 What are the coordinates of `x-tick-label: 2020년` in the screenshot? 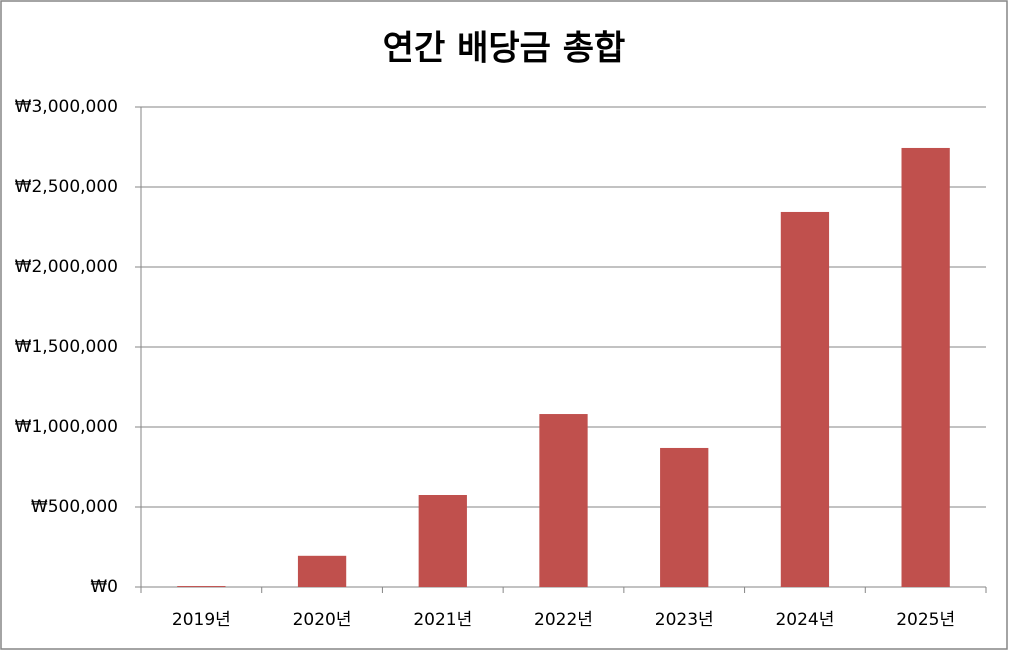 It's located at (322, 620).